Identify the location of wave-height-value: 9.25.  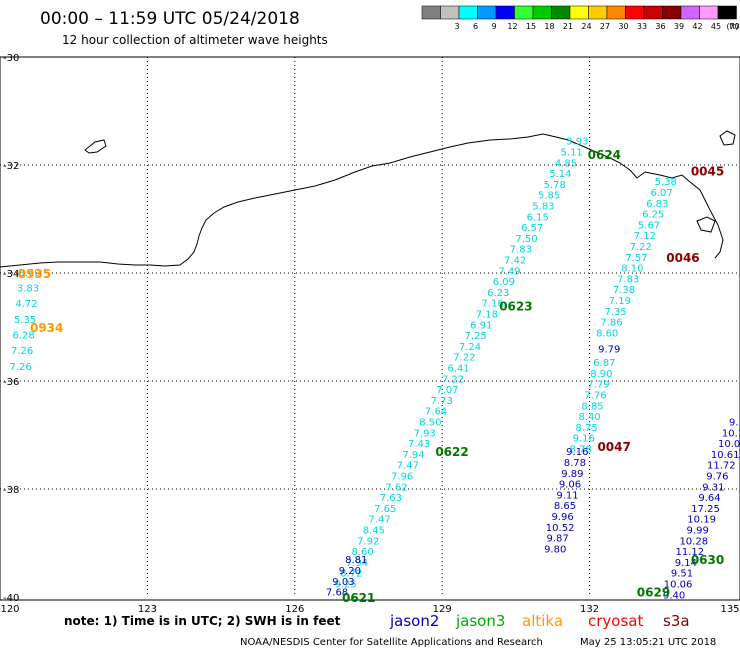
(346, 585).